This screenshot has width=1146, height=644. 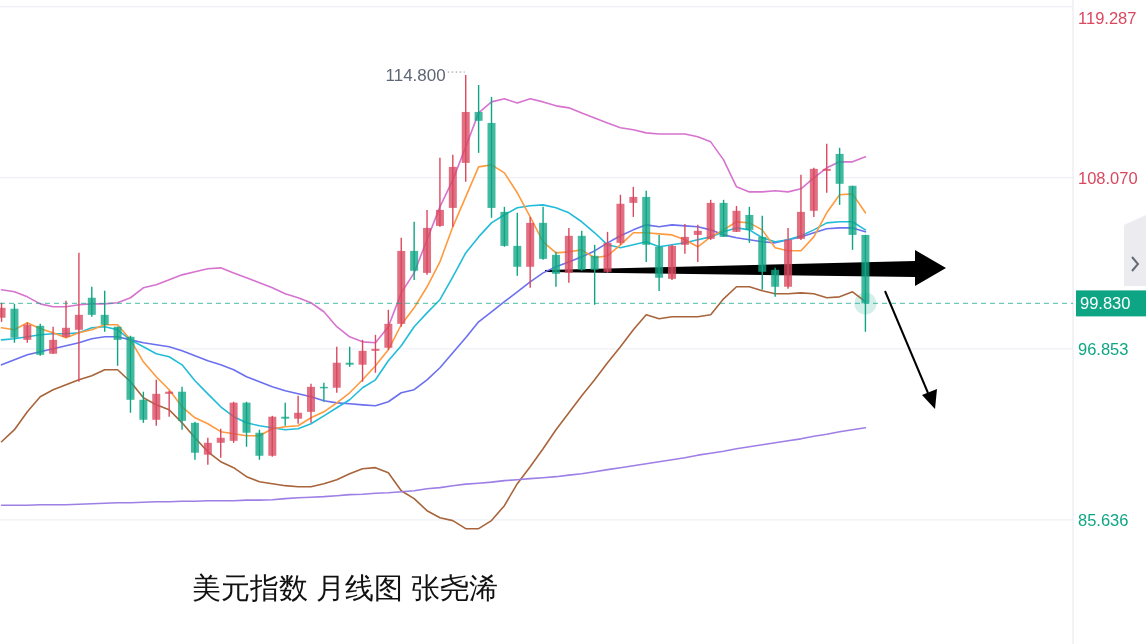 What do you see at coordinates (345, 588) in the screenshot?
I see `text: 美元指数 月线图 张尧浠` at bounding box center [345, 588].